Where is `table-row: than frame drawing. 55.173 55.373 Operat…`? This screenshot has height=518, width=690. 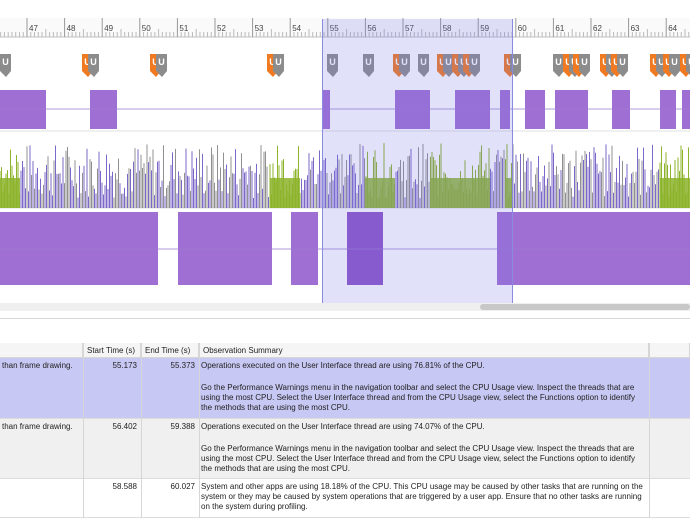 table-row: than frame drawing. 55.173 55.373 Operat… is located at coordinates (345, 388).